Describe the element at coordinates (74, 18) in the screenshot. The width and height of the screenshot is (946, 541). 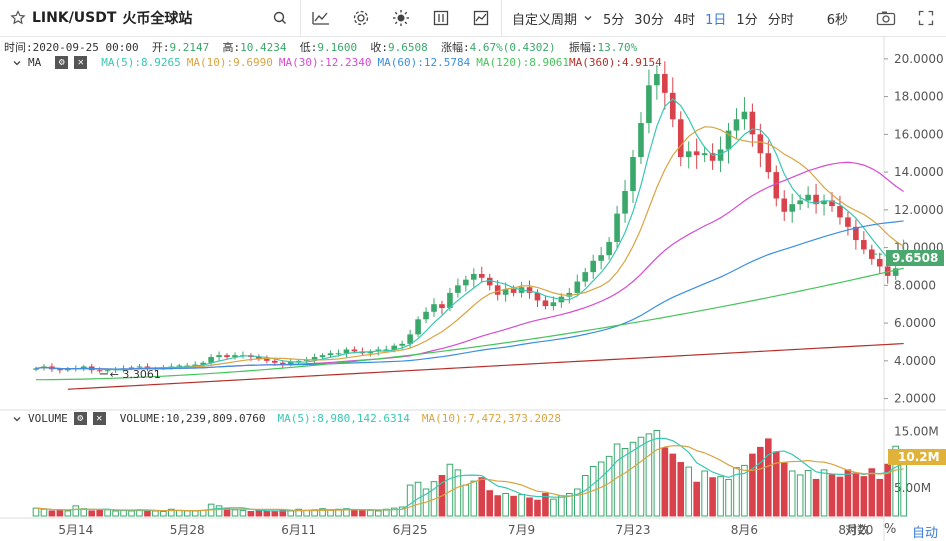
I see `symbol-title: LINK/USDT` at that location.